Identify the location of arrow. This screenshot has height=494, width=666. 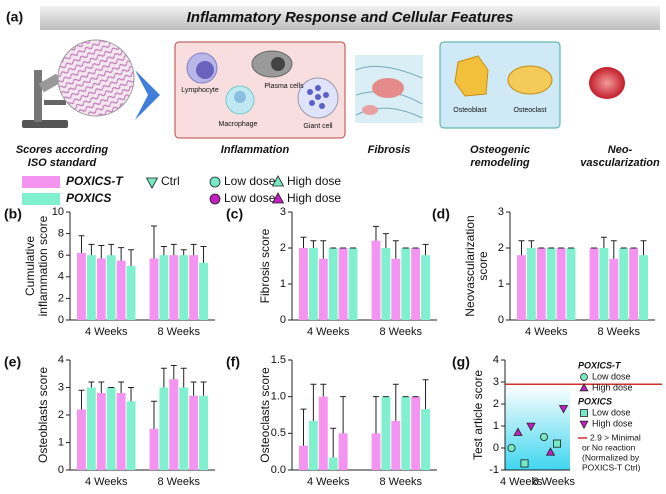
(147, 95).